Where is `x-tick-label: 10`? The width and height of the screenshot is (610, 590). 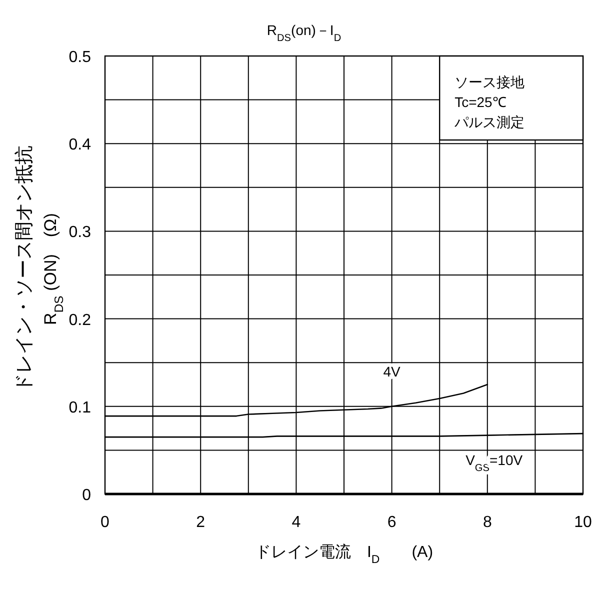 x-tick-label: 10 is located at coordinates (583, 522).